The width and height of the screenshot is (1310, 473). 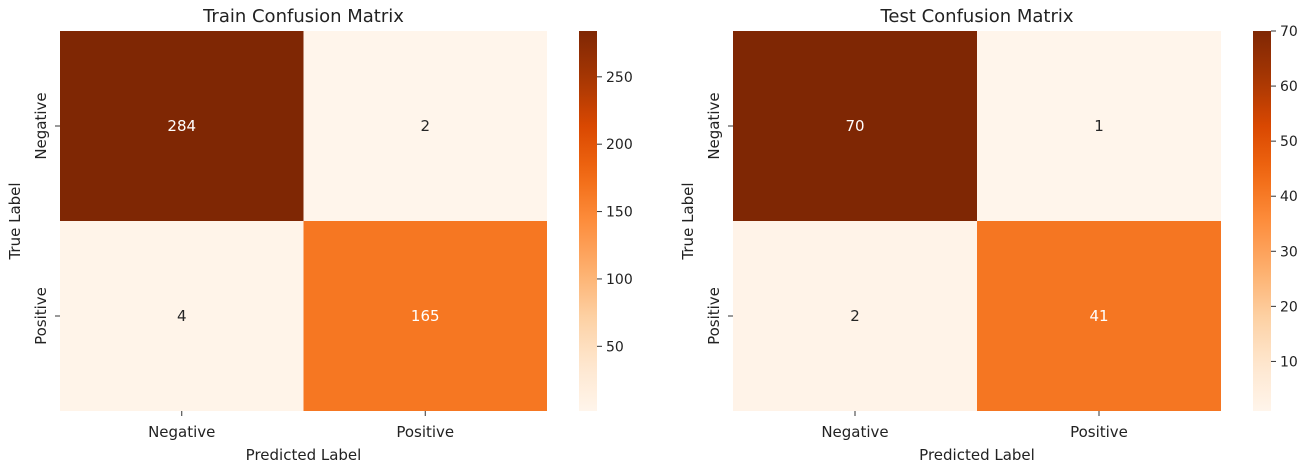 I want to click on colorbar-tick-label: 60, so click(x=1289, y=87).